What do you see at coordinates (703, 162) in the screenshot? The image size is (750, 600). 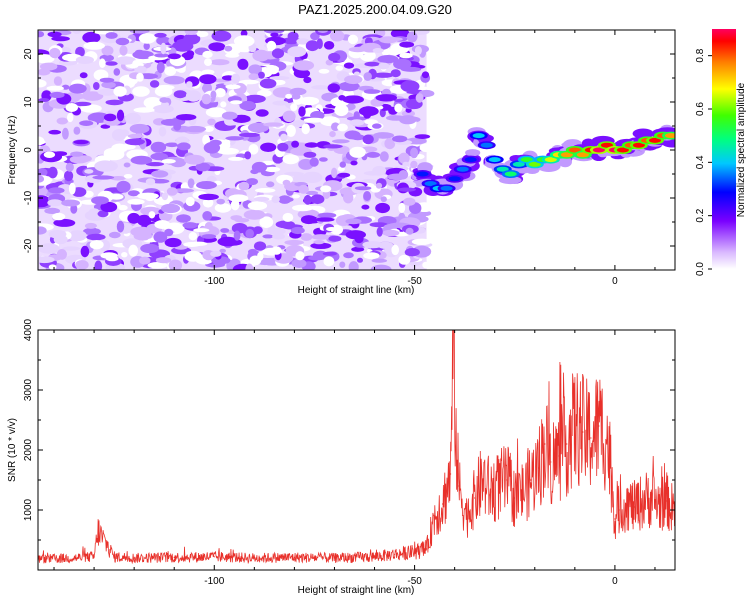 I see `colorbar-ticks: 0.0 0.2 0.4 0.6 0.8` at bounding box center [703, 162].